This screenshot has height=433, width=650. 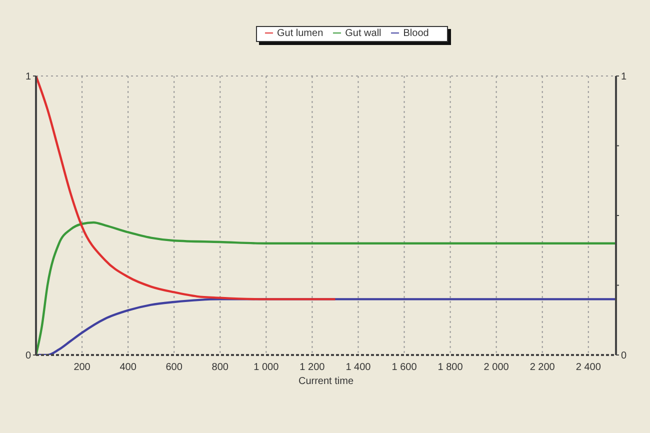 I want to click on x-tick-label: 800, so click(x=220, y=368).